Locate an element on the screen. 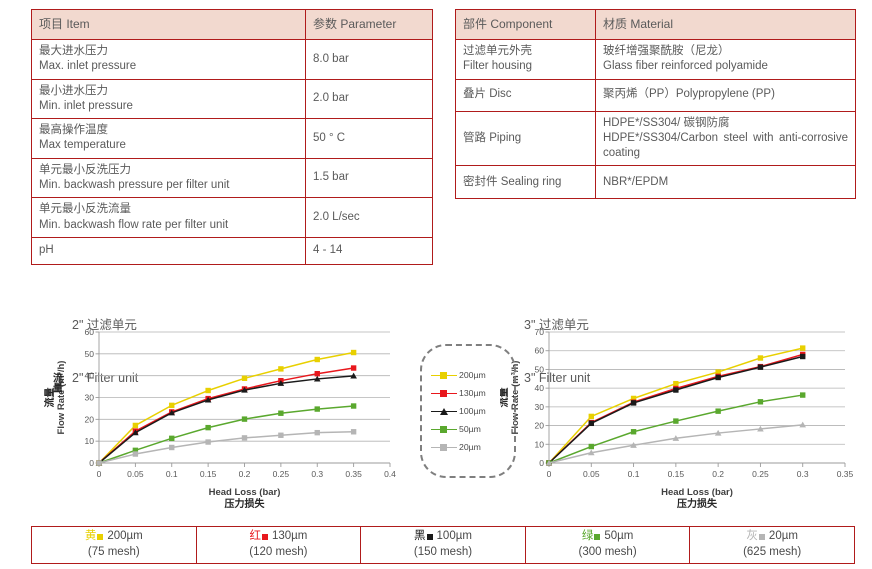 The height and width of the screenshot is (569, 872). mesh-color-name-cn: 黄 is located at coordinates (90, 536).